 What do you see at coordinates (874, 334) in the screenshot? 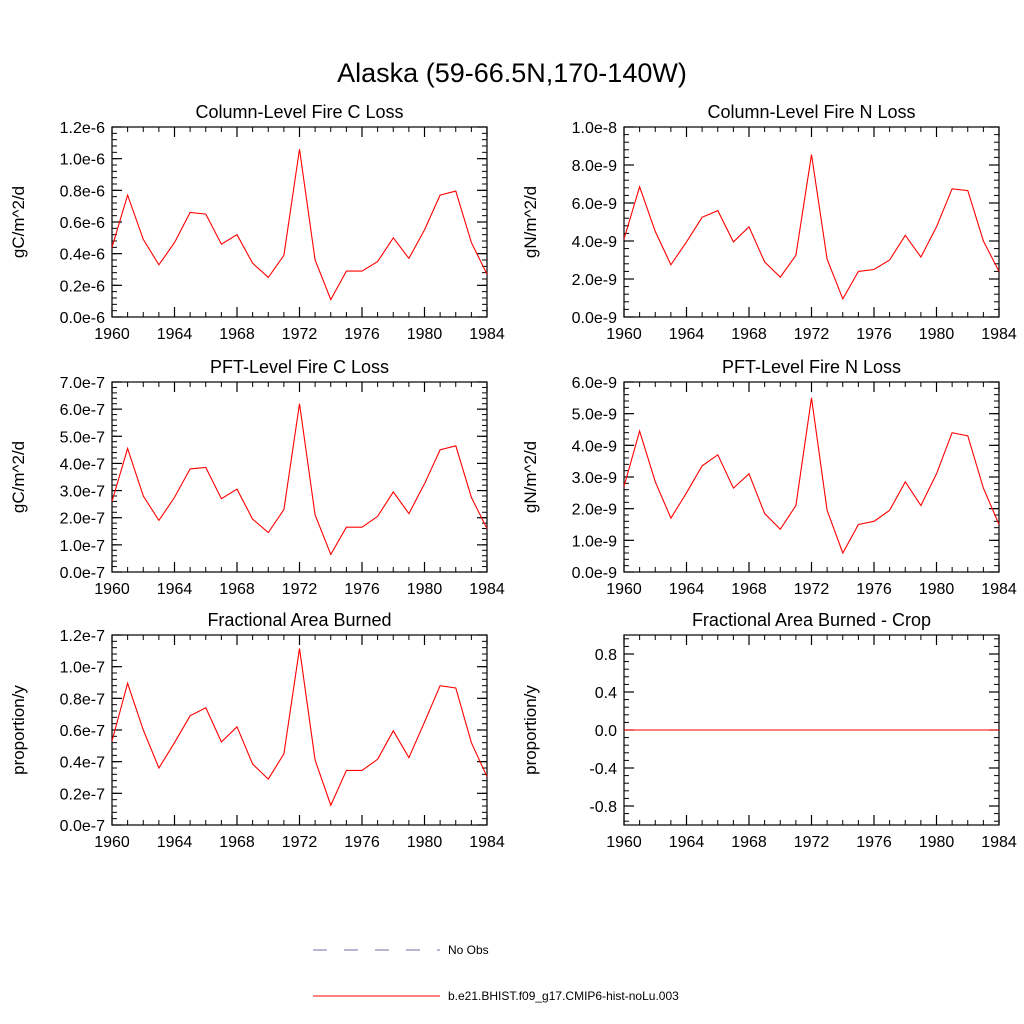
I see `panel-col-fire-n-loss-xtick-label: 1976` at bounding box center [874, 334].